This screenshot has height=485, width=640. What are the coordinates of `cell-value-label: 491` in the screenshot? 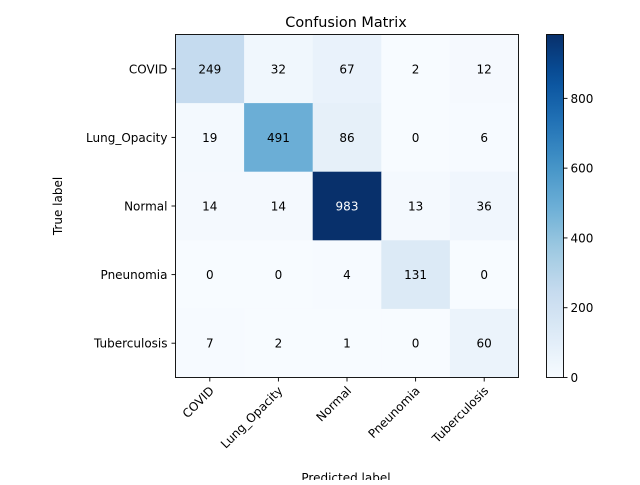 It's located at (278, 138).